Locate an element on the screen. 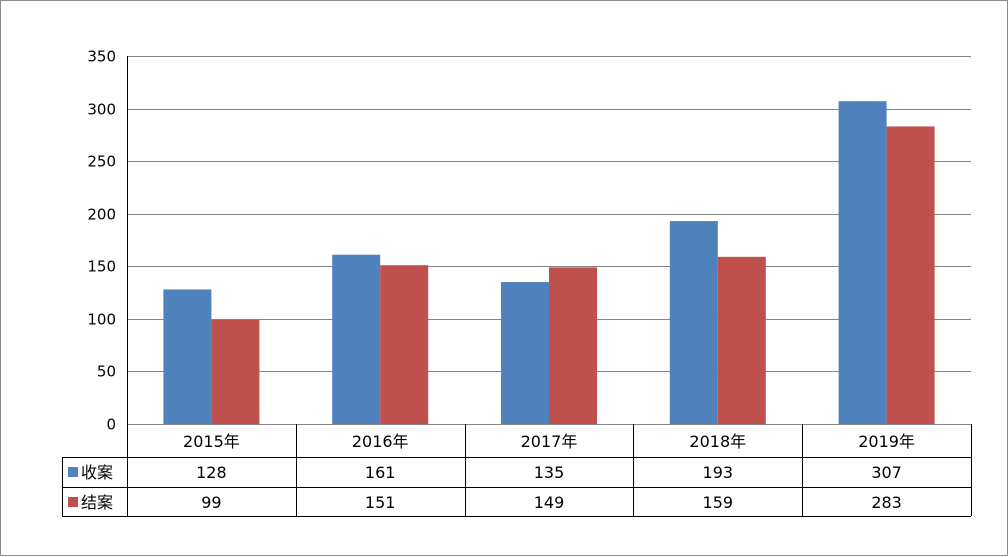 This screenshot has height=557, width=1008. table-value-cell: 99 is located at coordinates (211, 502).